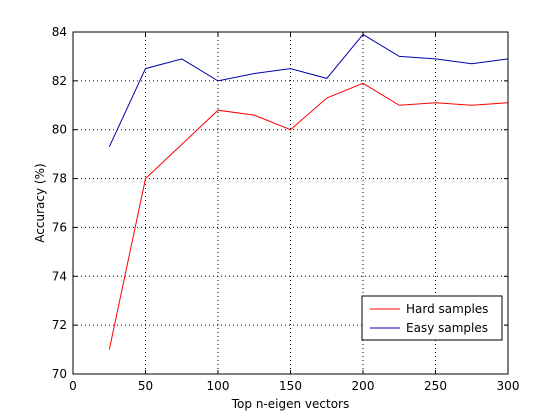  Describe the element at coordinates (59, 374) in the screenshot. I see `y-tick-label: 70` at that location.